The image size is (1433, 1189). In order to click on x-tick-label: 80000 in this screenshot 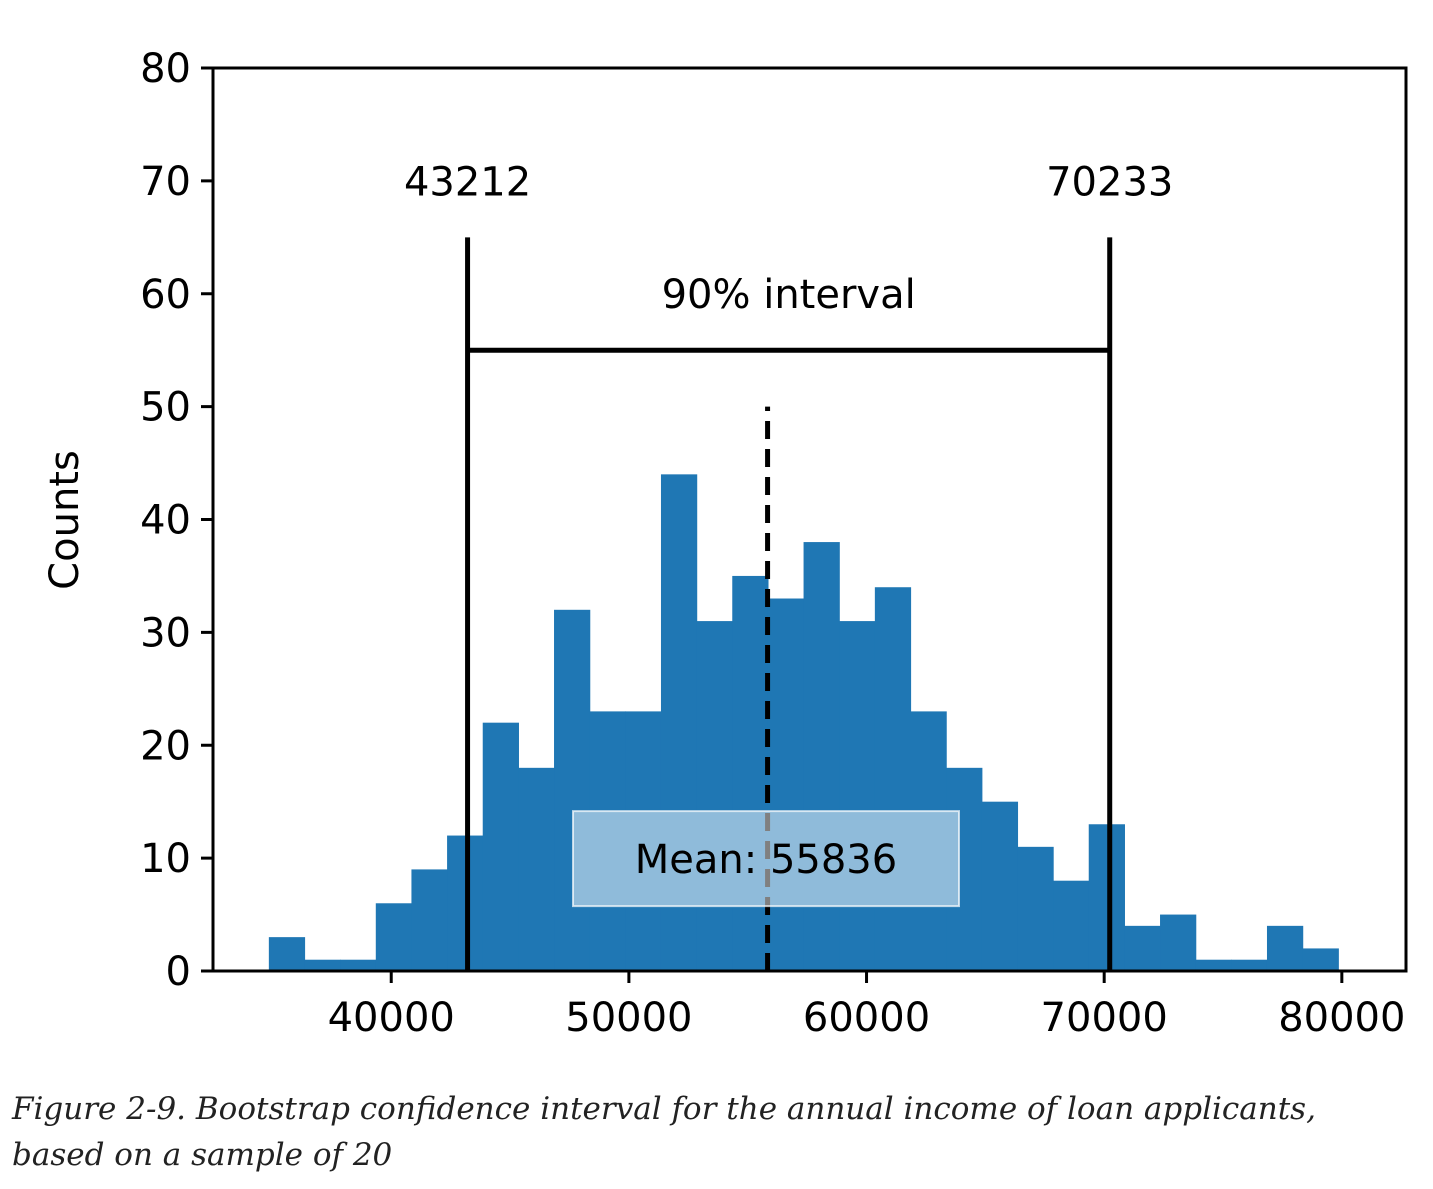, I will do `click(1341, 1018)`.